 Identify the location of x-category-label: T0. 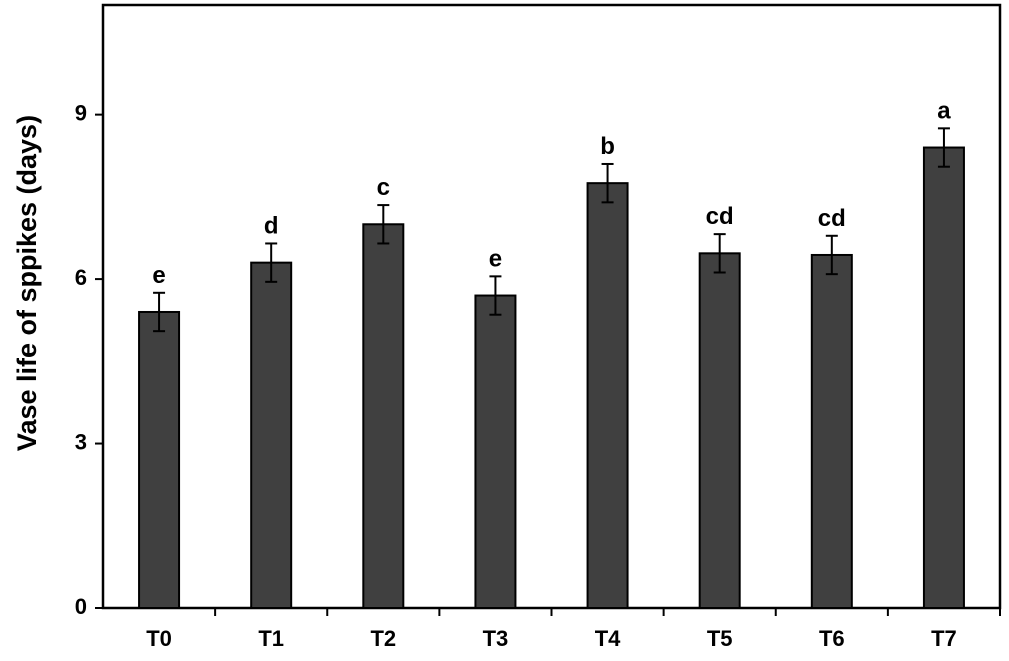
(159, 638).